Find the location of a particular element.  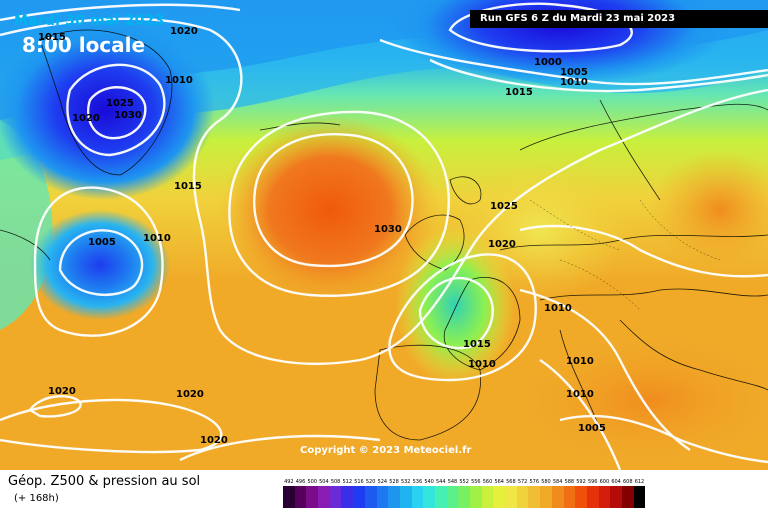

scale-label: 552 is located at coordinates (464, 482).